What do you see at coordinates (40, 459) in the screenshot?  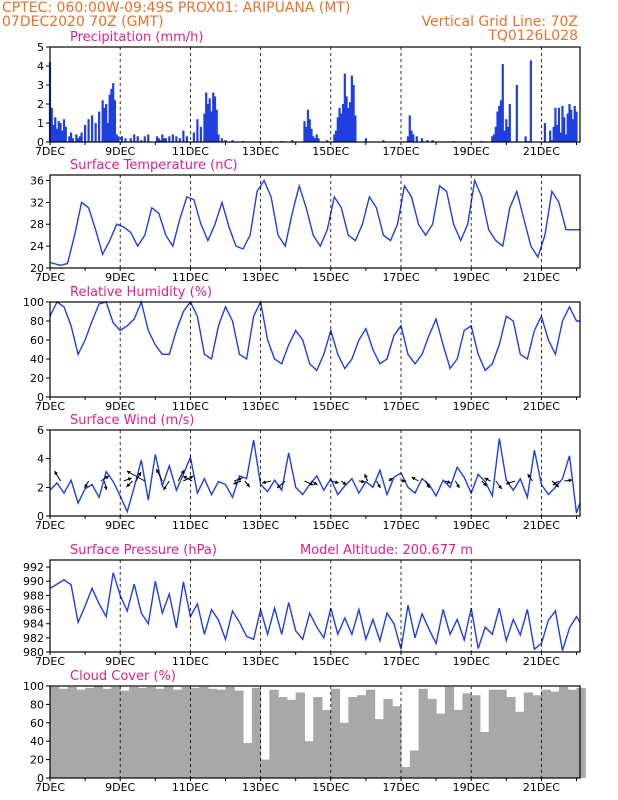 I see `y-tick-label: 4` at bounding box center [40, 459].